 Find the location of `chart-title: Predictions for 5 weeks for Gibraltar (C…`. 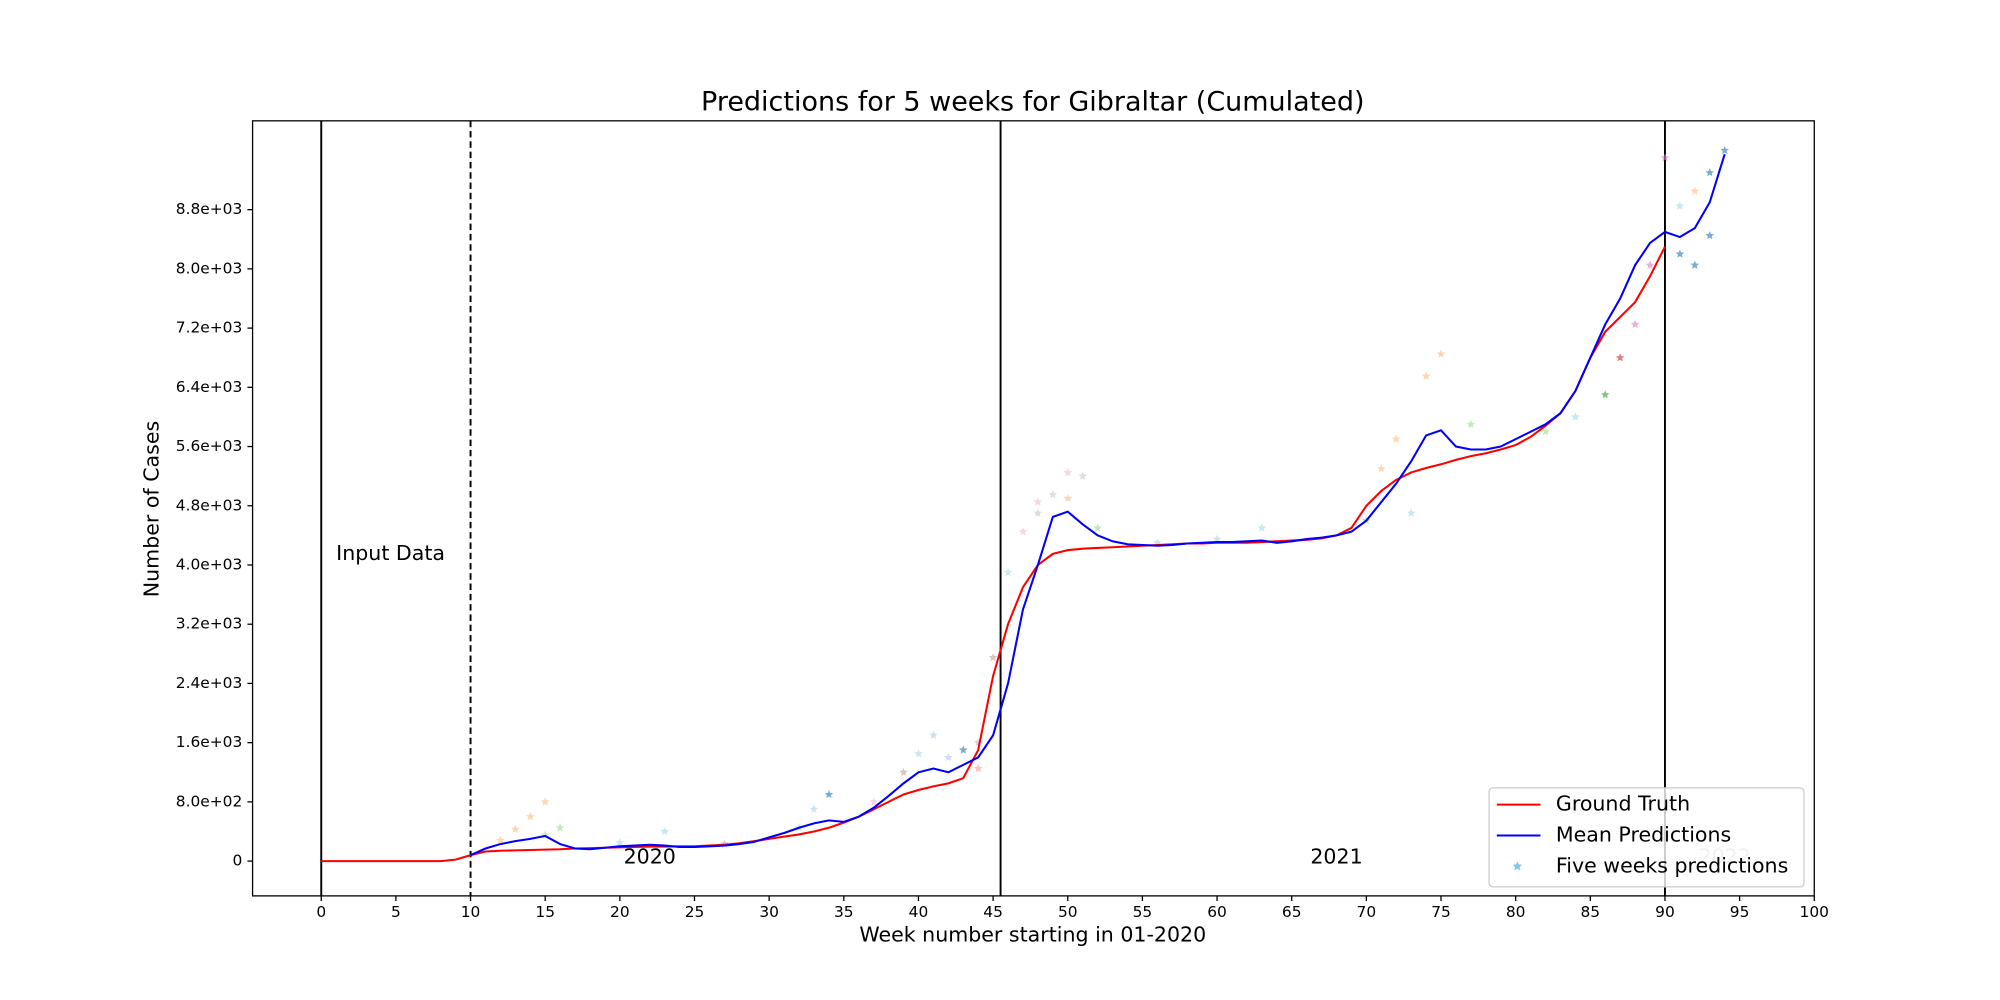

chart-title: Predictions for 5 weeks for Gibraltar (C… is located at coordinates (1033, 101).